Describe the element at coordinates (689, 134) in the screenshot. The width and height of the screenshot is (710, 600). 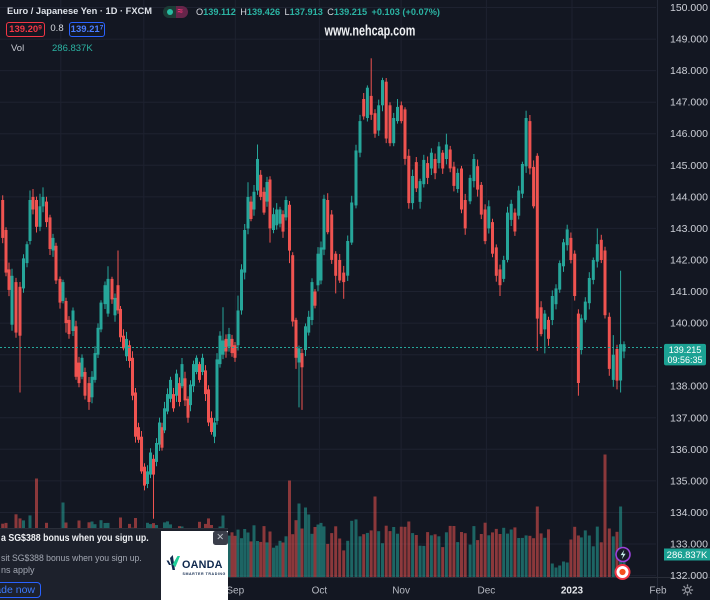
I see `svg-text: 146.000` at that location.